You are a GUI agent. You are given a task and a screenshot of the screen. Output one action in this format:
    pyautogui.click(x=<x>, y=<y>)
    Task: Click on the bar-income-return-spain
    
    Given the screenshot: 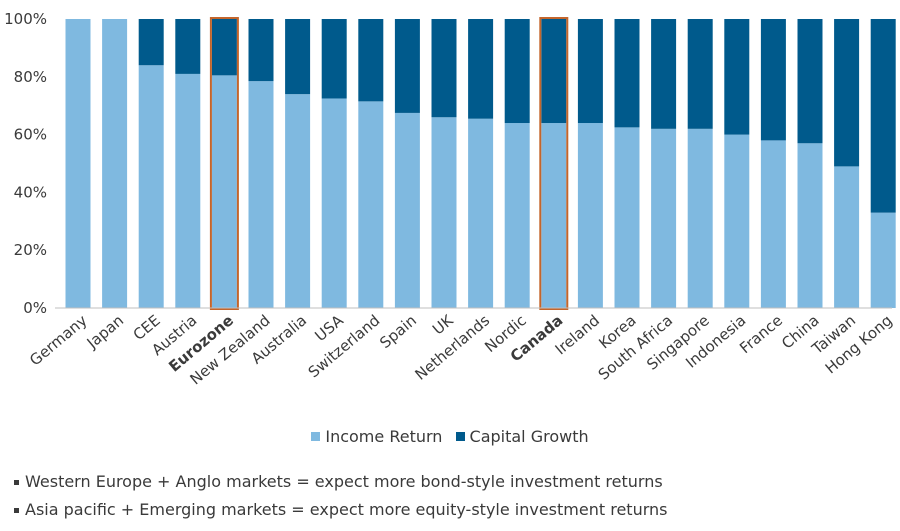 What is the action you would take?
    pyautogui.click(x=407, y=210)
    